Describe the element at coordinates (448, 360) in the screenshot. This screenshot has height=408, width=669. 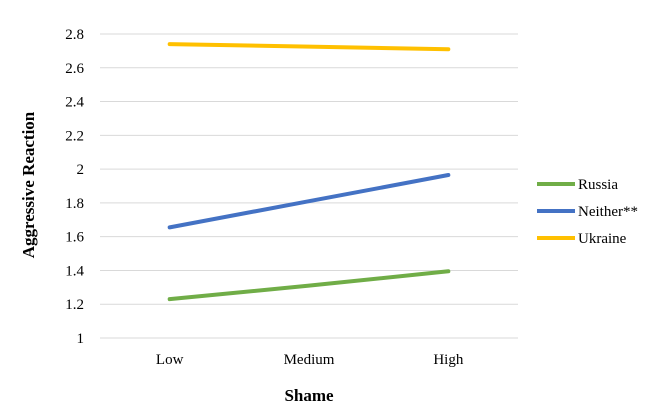
I see `x-tick-label: High` at that location.